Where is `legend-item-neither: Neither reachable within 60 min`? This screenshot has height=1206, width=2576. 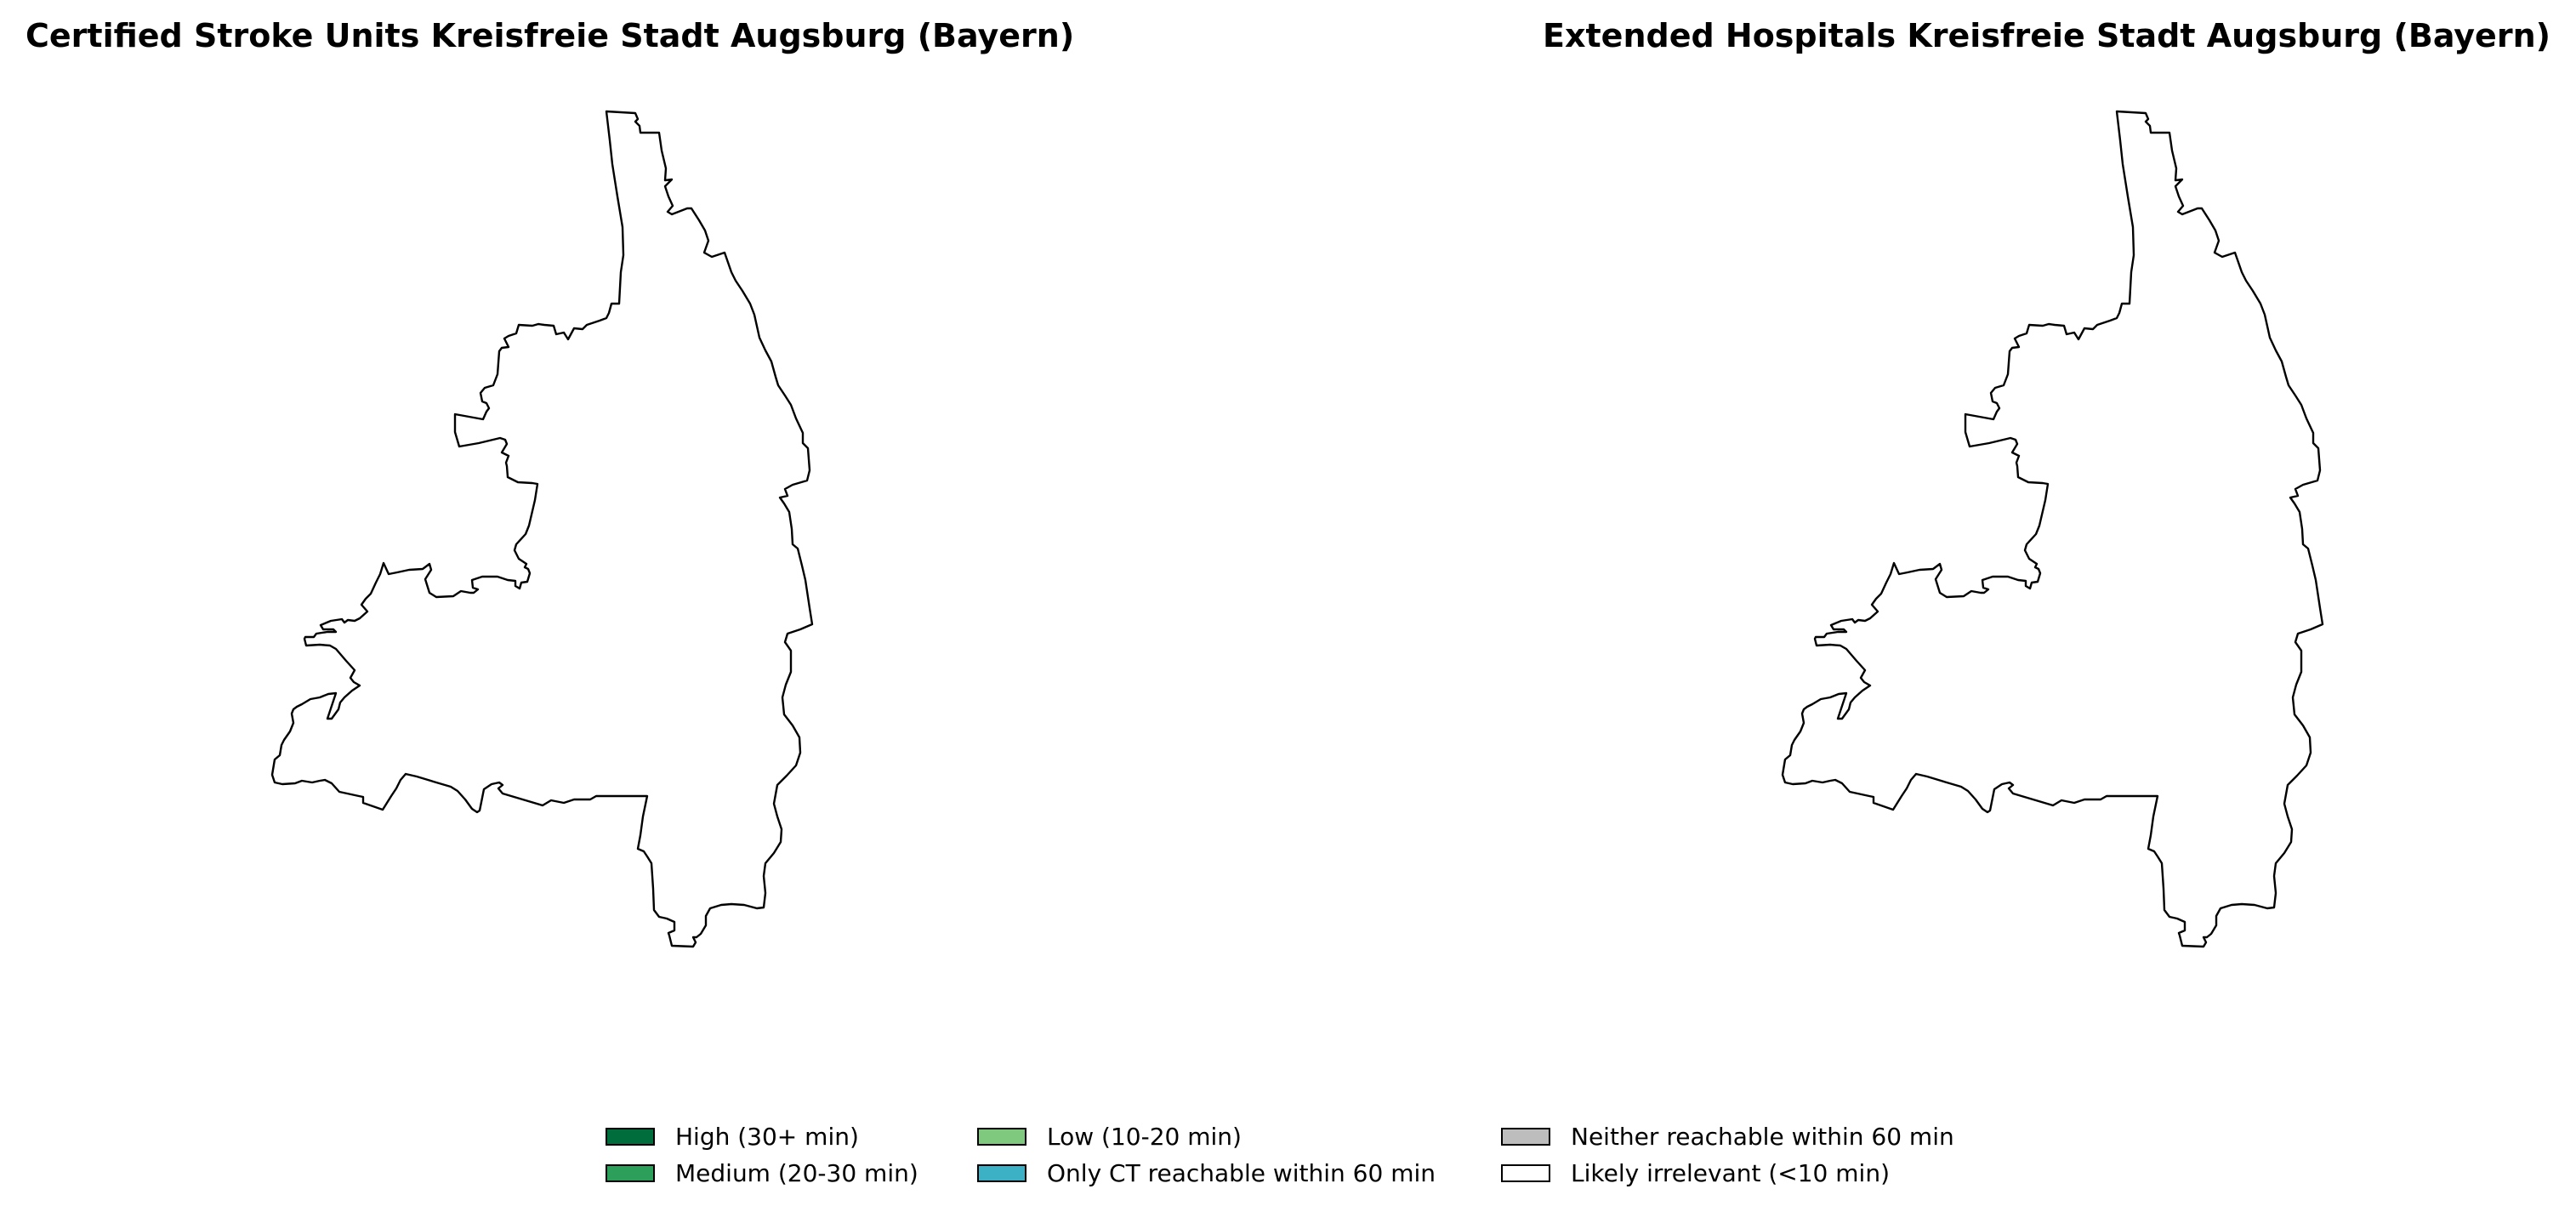 legend-item-neither: Neither reachable within 60 min is located at coordinates (1727, 1136).